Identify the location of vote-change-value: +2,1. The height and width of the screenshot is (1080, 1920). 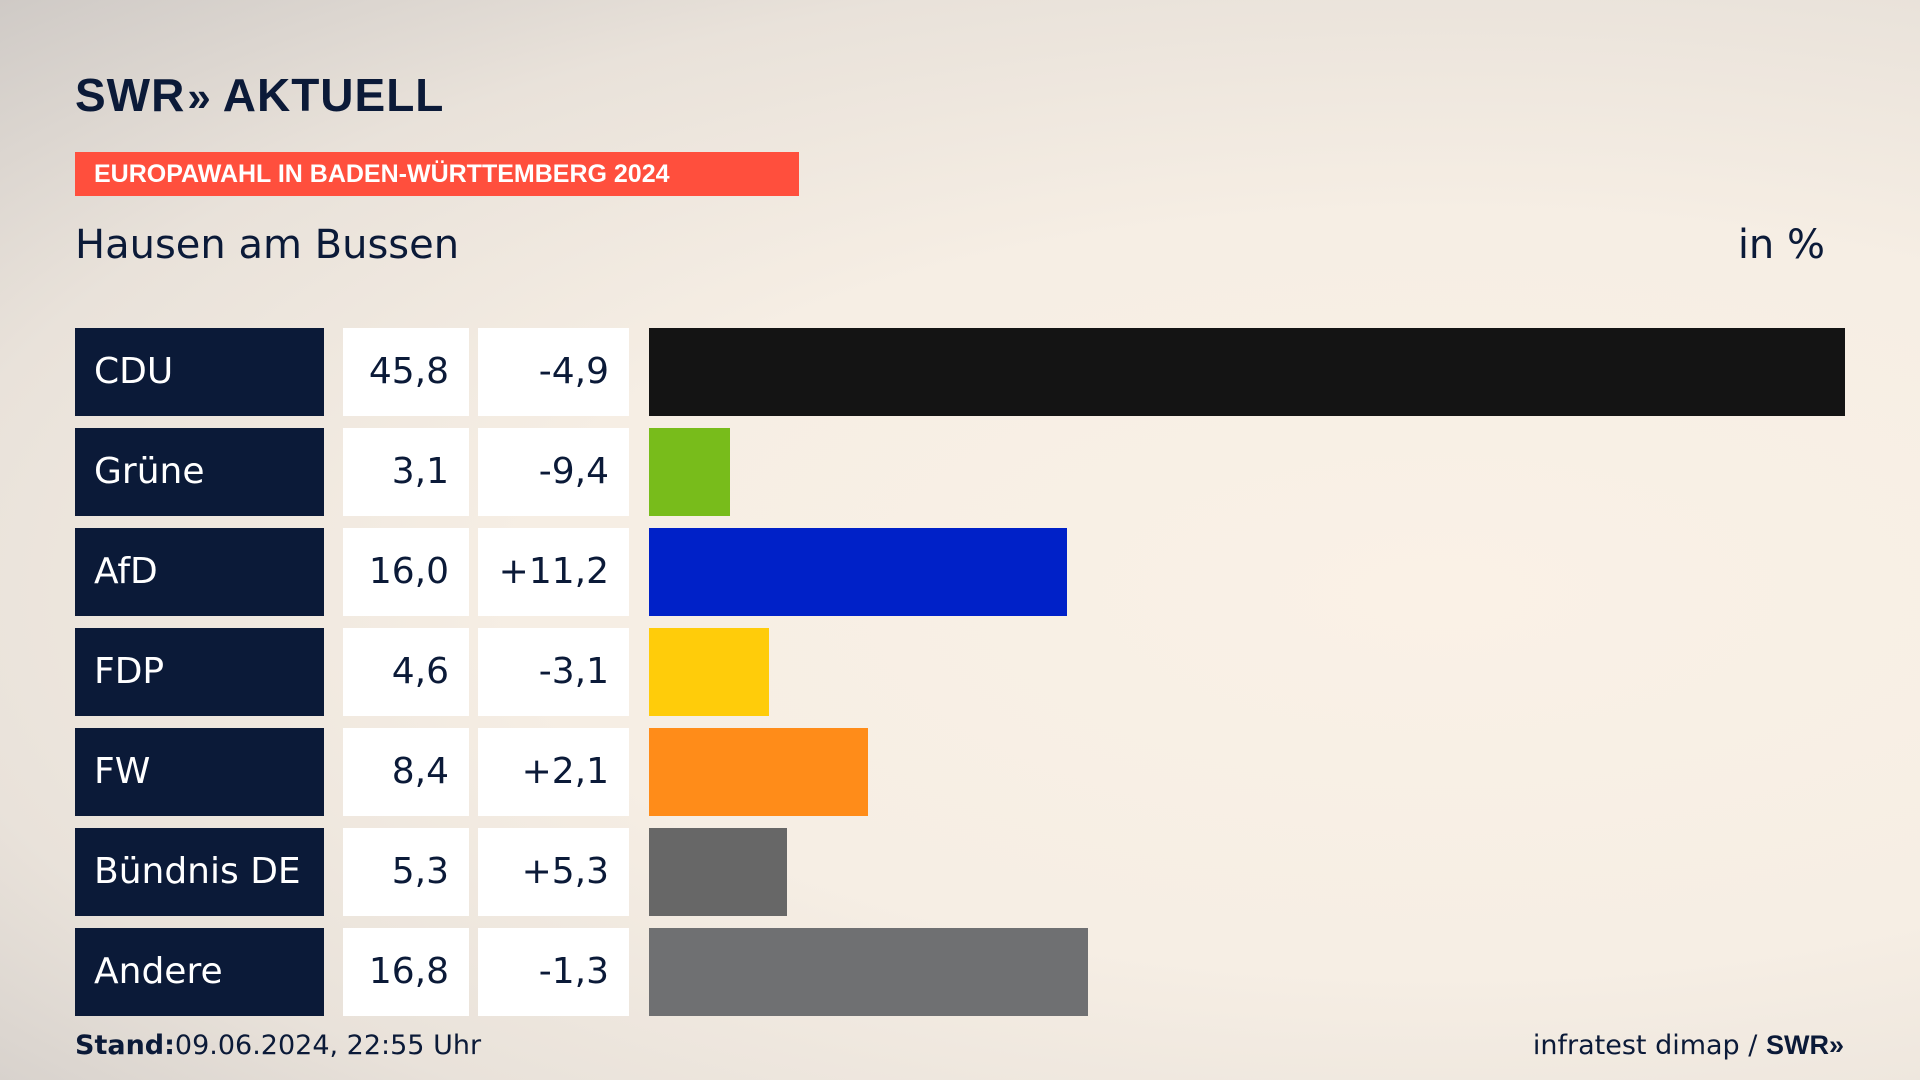
(553, 772).